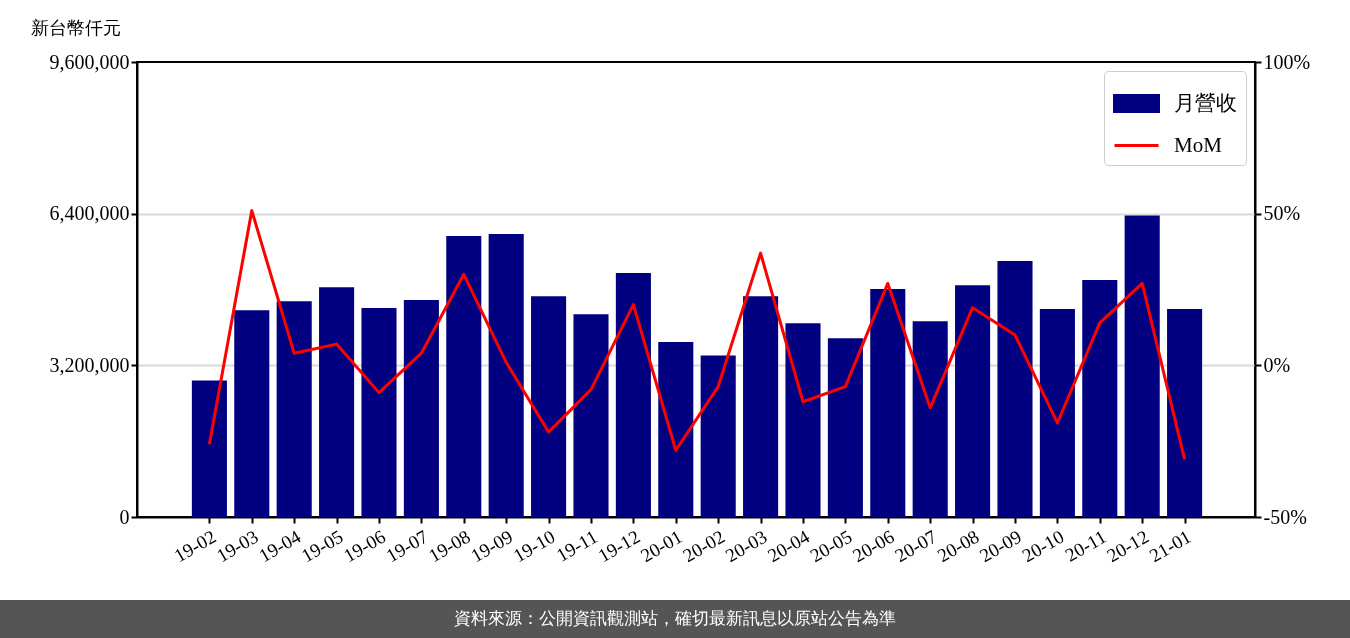 The width and height of the screenshot is (1350, 638). I want to click on y-tick-label: 6,400,000, so click(89, 213).